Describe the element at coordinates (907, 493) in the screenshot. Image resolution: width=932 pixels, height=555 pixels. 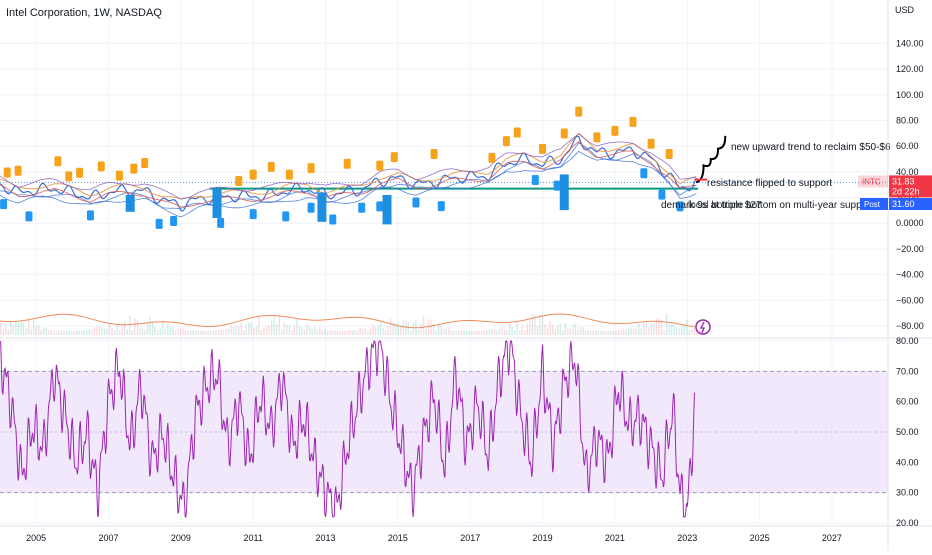
I see `rsi-tick-label: 30.00` at that location.